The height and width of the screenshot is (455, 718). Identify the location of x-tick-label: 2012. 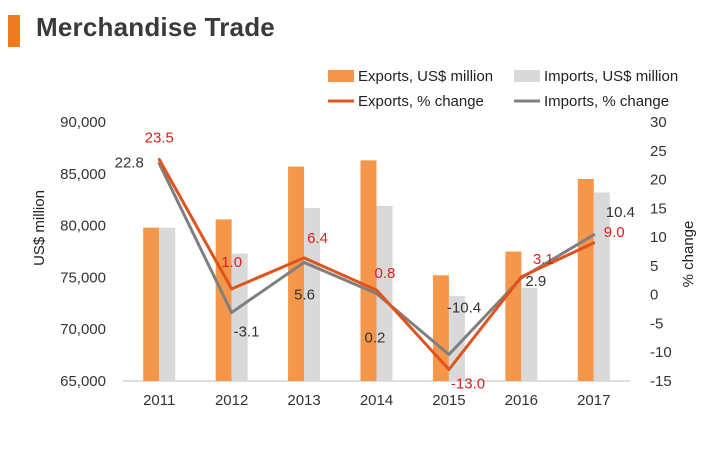
(231, 400).